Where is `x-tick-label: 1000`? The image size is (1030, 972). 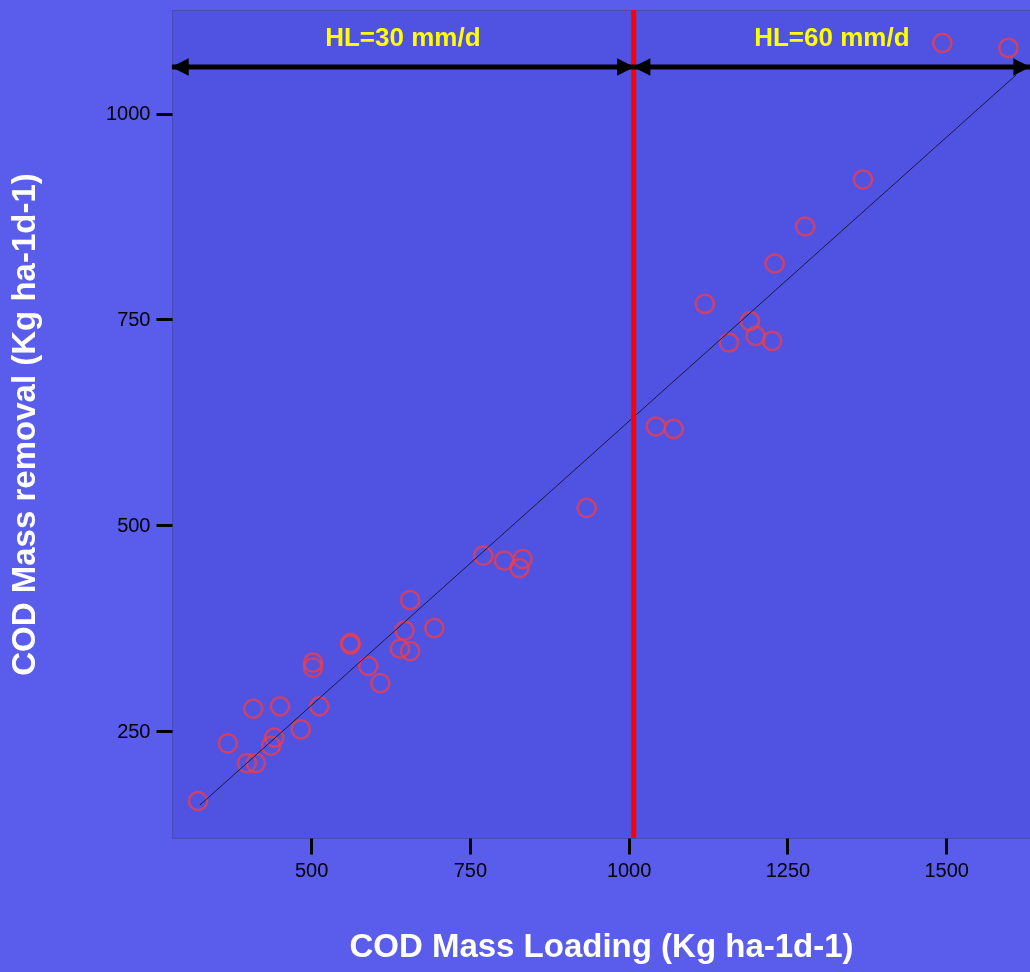 x-tick-label: 1000 is located at coordinates (629, 869).